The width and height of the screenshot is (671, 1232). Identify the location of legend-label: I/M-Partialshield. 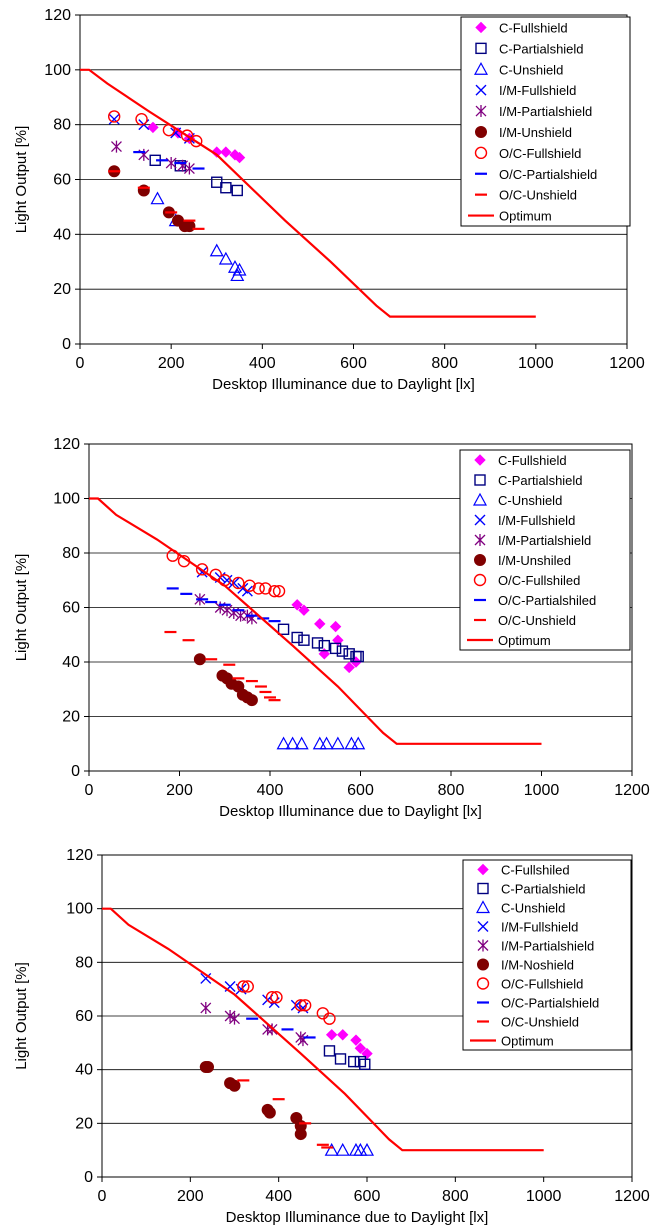
(547, 946).